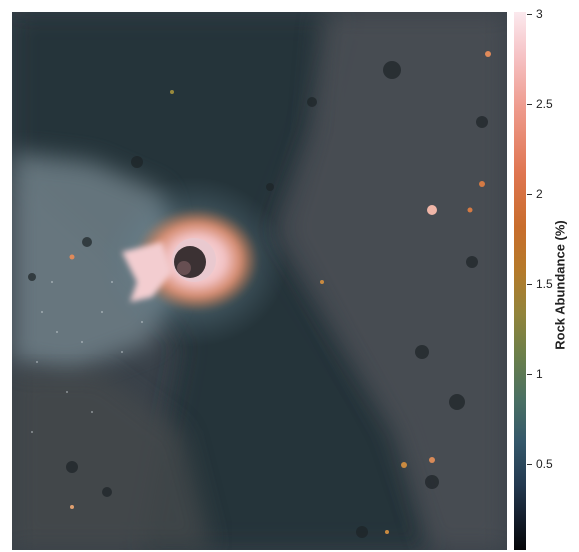 Image resolution: width=579 pixels, height=552 pixels. What do you see at coordinates (544, 104) in the screenshot?
I see `colorbar-tick-label: 2.5` at bounding box center [544, 104].